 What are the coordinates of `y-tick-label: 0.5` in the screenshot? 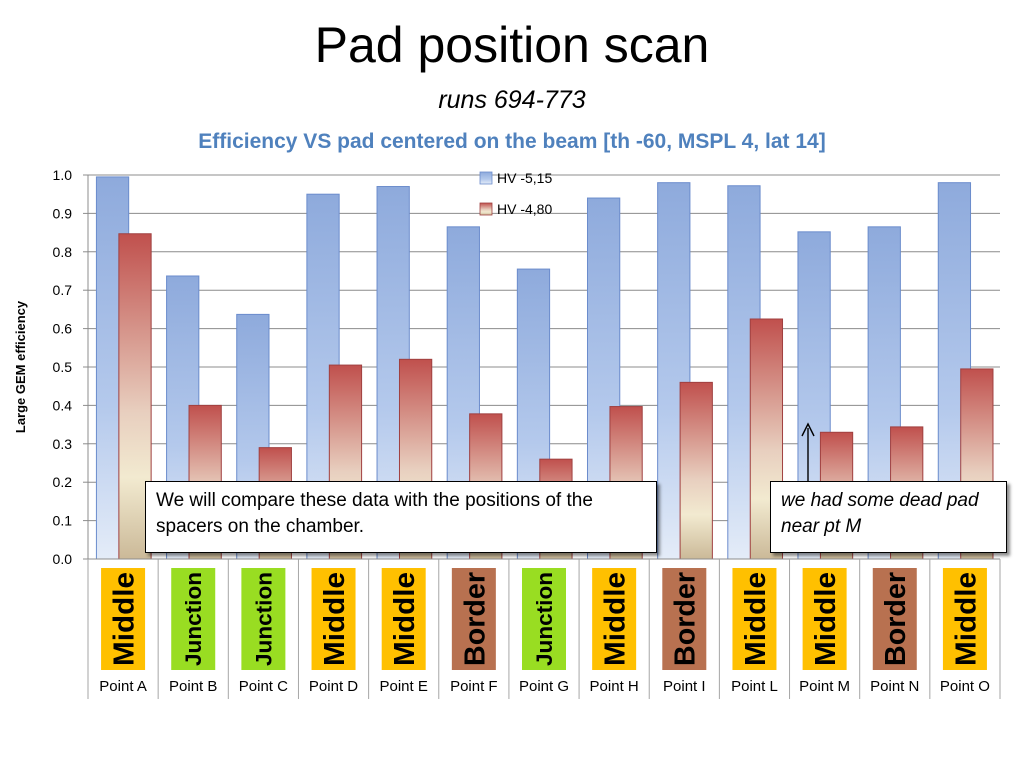 It's located at (63, 367).